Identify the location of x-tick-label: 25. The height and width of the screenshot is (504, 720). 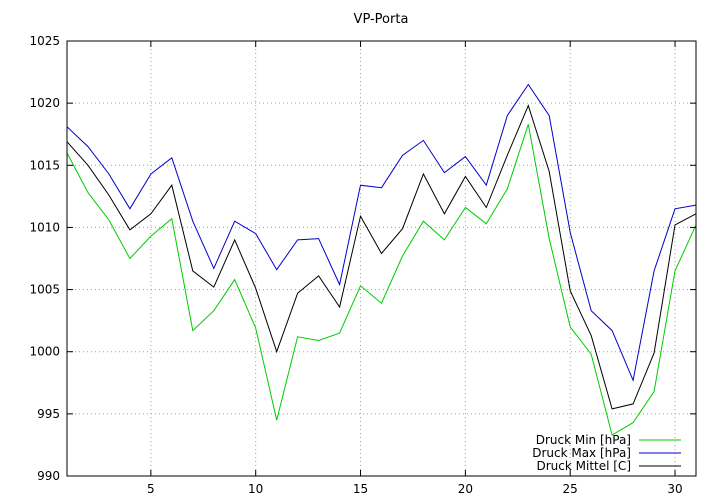
(570, 489).